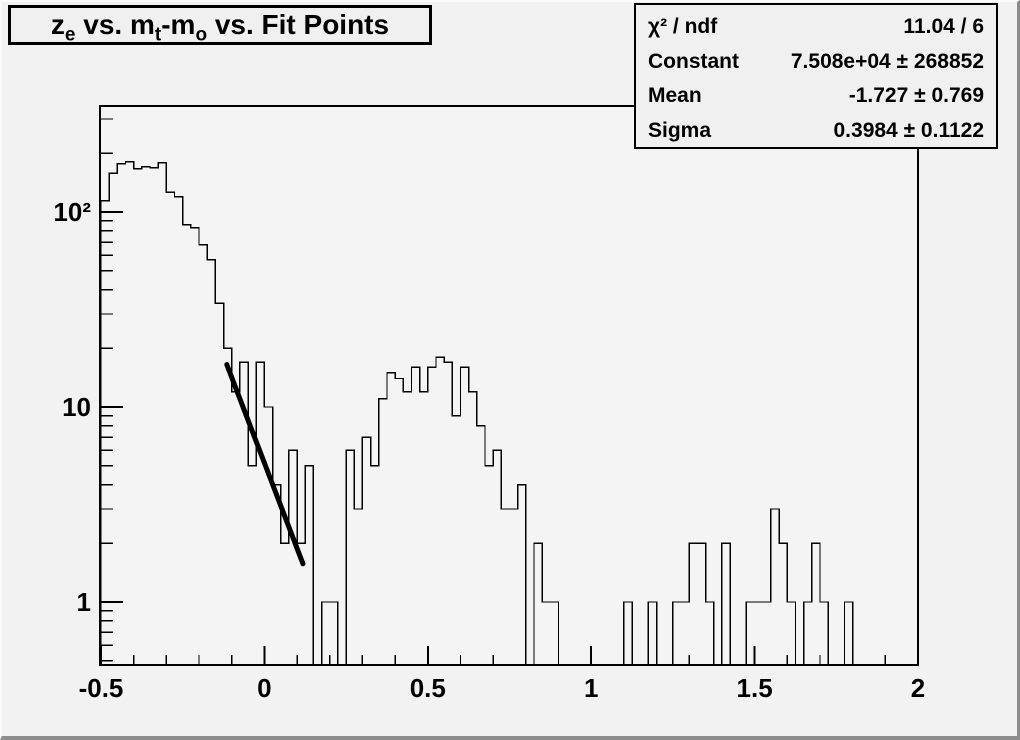 The image size is (1020, 740). What do you see at coordinates (101, 688) in the screenshot?
I see `x-tick-label: -0.5` at bounding box center [101, 688].